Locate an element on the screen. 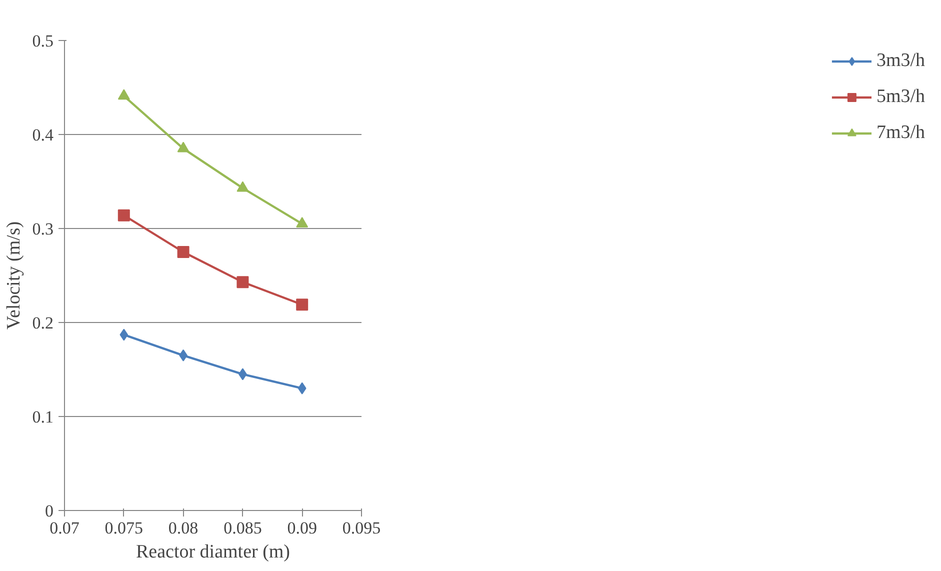 This screenshot has width=941, height=571. x-tick-label: 0.095 is located at coordinates (361, 528).